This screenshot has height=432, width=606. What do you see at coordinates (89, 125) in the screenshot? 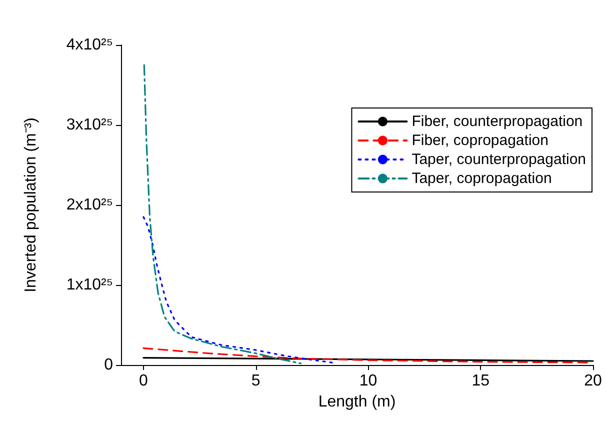
I see `y-tick-label: 3x10²⁵` at bounding box center [89, 125].